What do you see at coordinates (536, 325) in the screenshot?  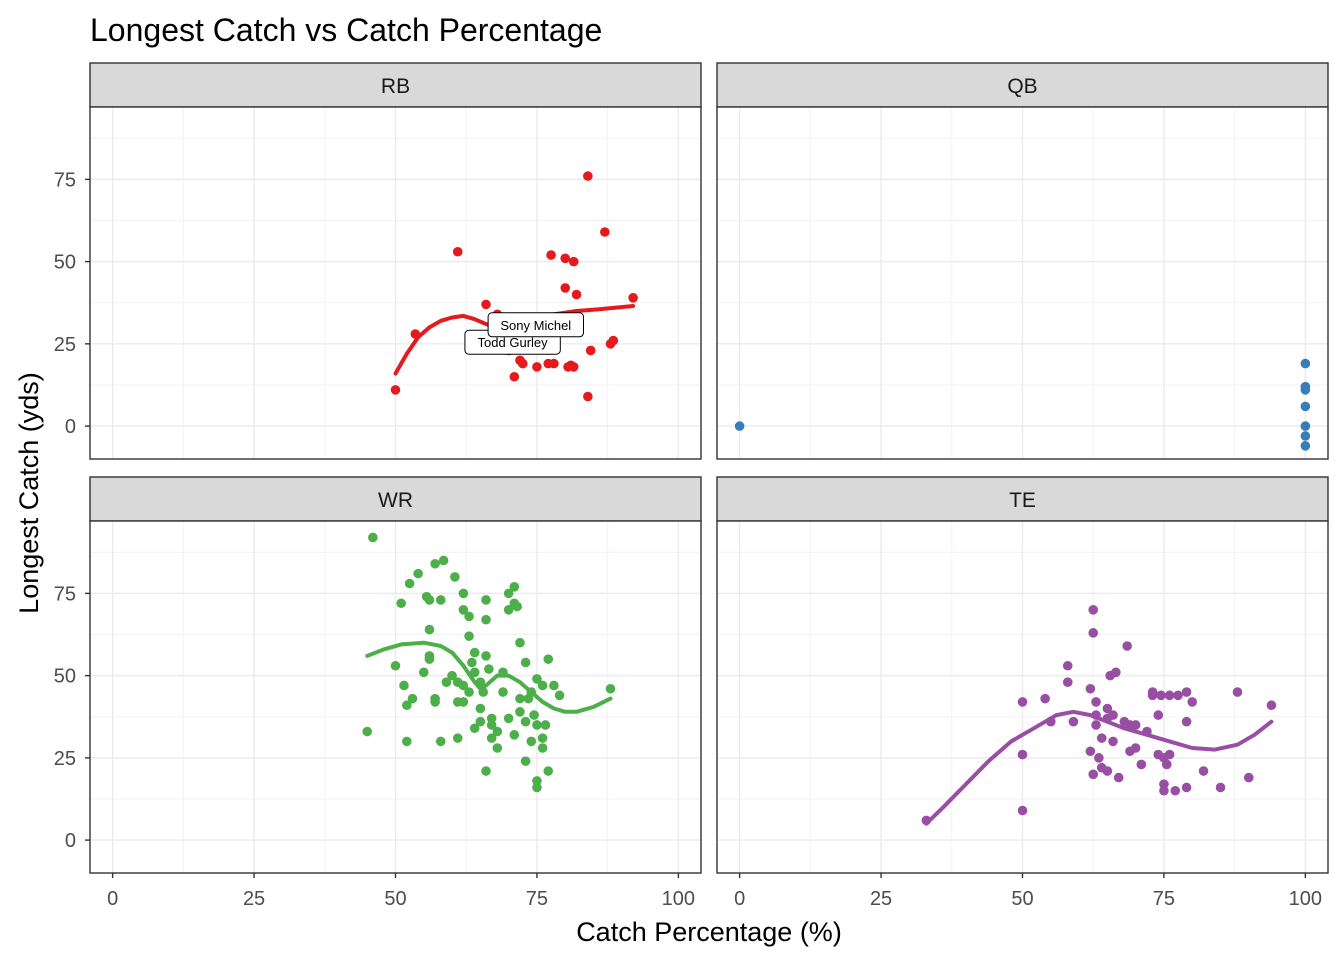 I see `point-label-box` at bounding box center [536, 325].